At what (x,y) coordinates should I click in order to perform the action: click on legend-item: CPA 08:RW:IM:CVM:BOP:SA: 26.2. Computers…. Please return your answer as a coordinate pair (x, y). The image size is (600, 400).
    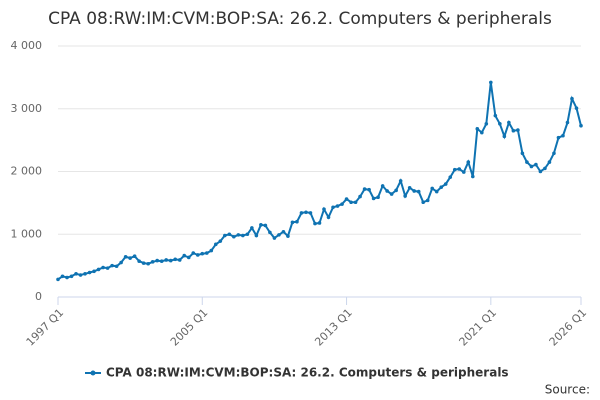
    Looking at the image, I should click on (297, 373).